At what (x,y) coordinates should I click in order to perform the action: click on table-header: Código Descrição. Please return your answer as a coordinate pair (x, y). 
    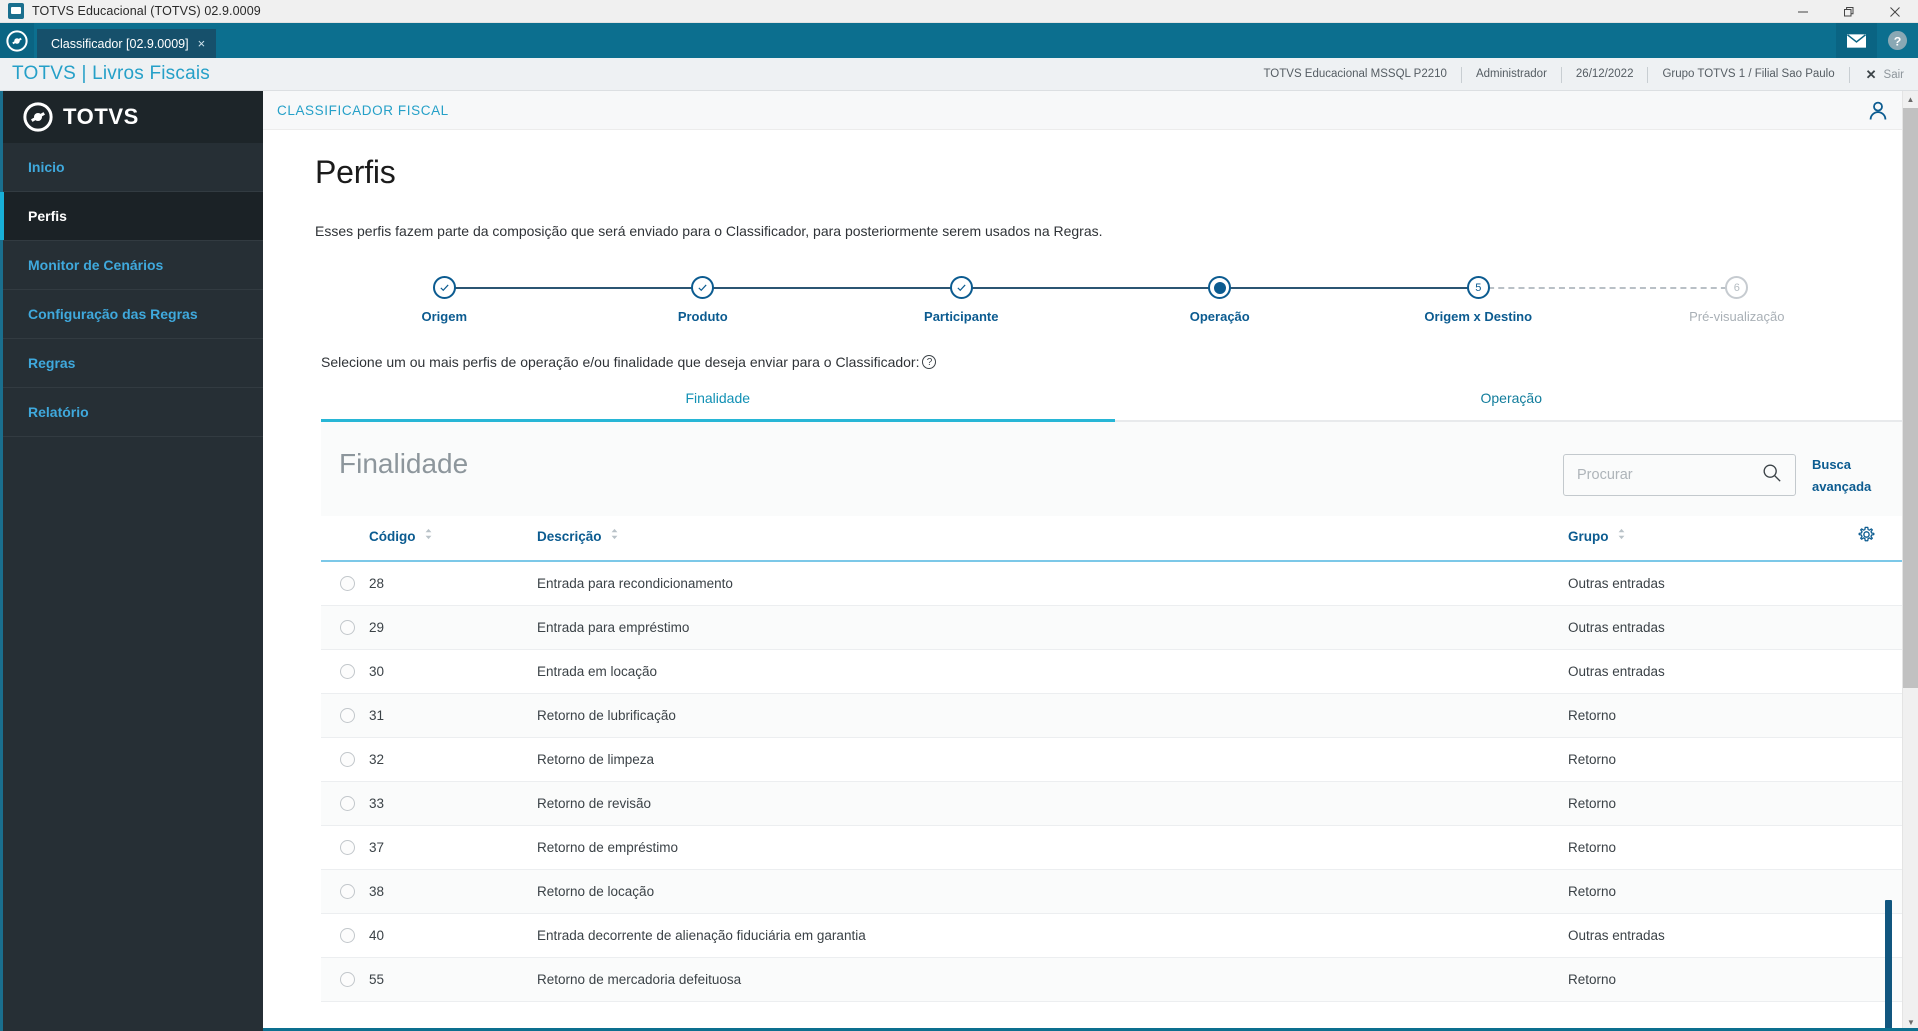
    Looking at the image, I should click on (1114, 539).